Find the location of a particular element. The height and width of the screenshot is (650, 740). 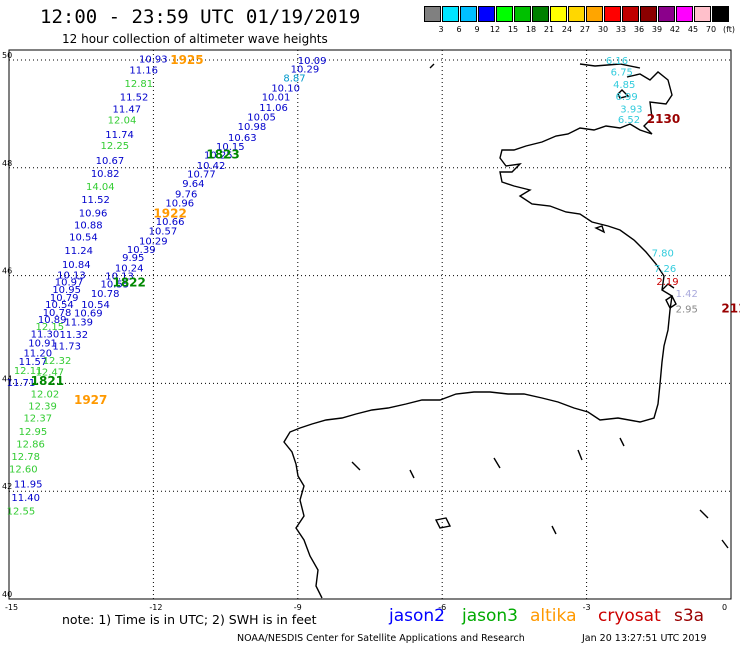

wave-height-value: 10.05 is located at coordinates (261, 117).